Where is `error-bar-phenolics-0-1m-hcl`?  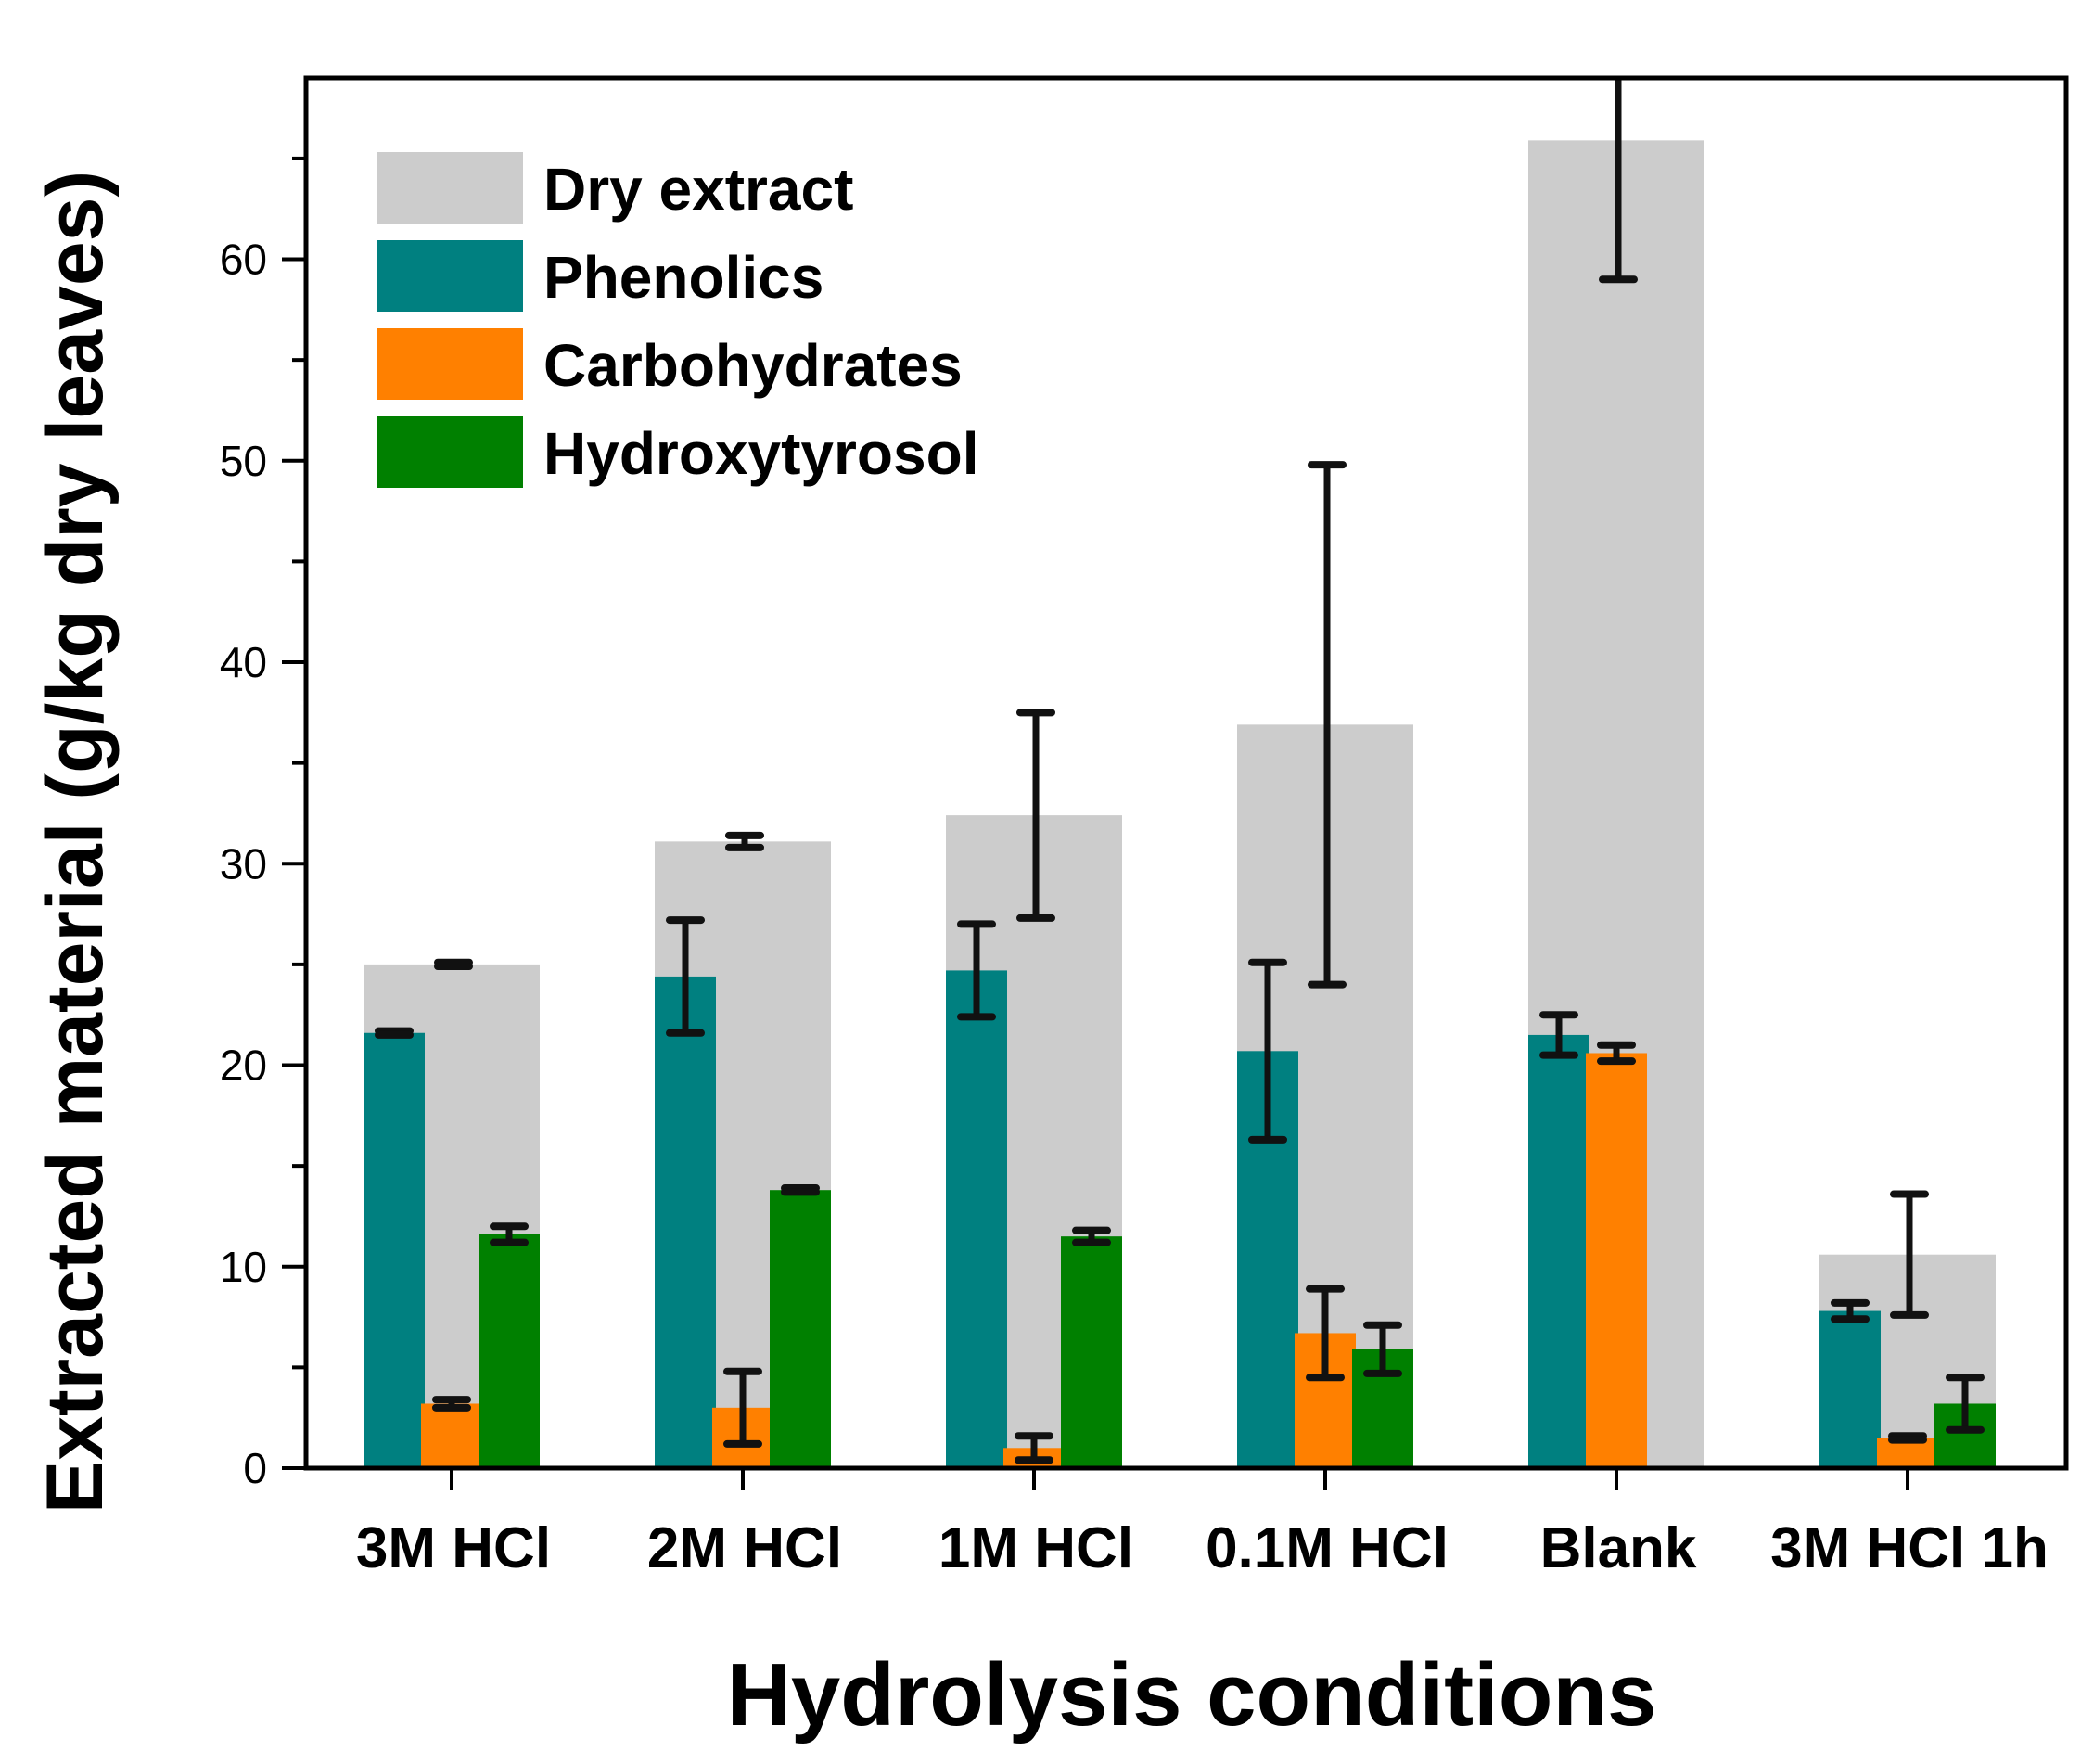
error-bar-phenolics-0-1m-hcl is located at coordinates (1267, 1051).